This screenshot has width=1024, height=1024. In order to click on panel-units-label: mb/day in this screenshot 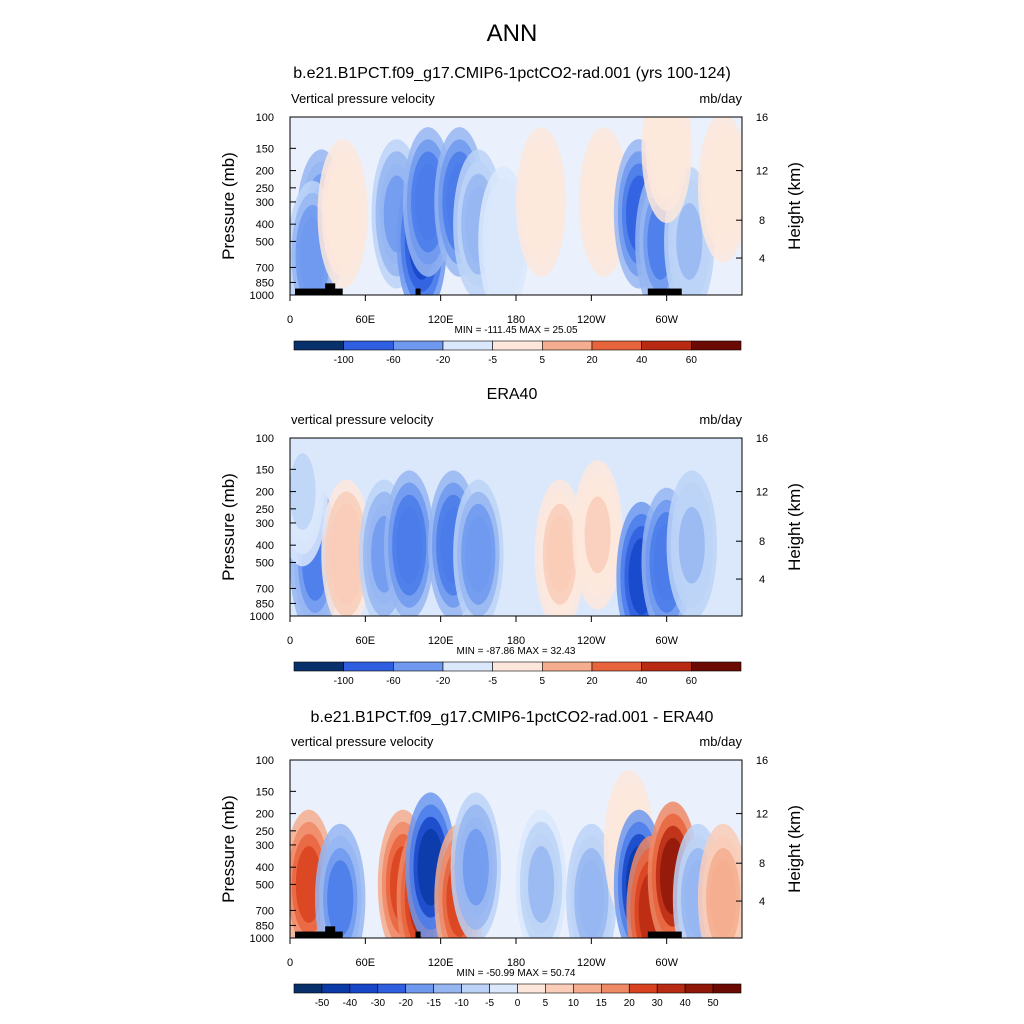, I will do `click(720, 741)`.